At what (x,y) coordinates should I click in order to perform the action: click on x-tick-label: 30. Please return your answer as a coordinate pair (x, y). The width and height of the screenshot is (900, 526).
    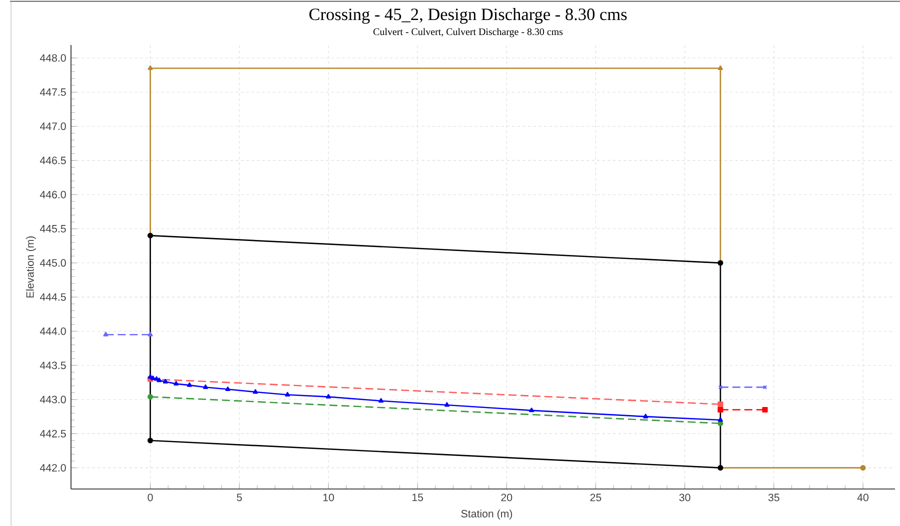
    Looking at the image, I should click on (684, 498).